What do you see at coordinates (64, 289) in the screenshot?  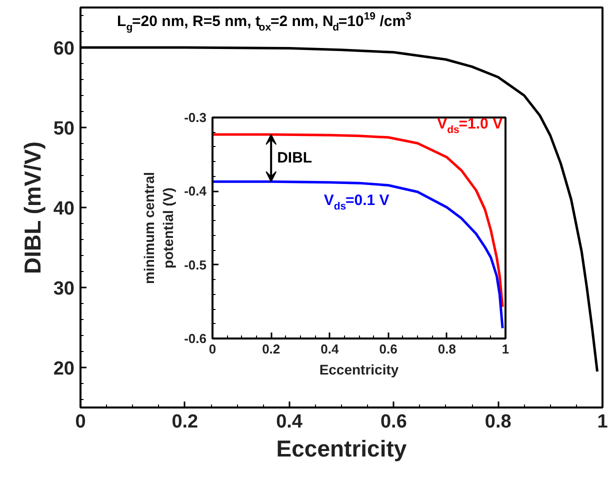 I see `y-tick-label: 30` at bounding box center [64, 289].